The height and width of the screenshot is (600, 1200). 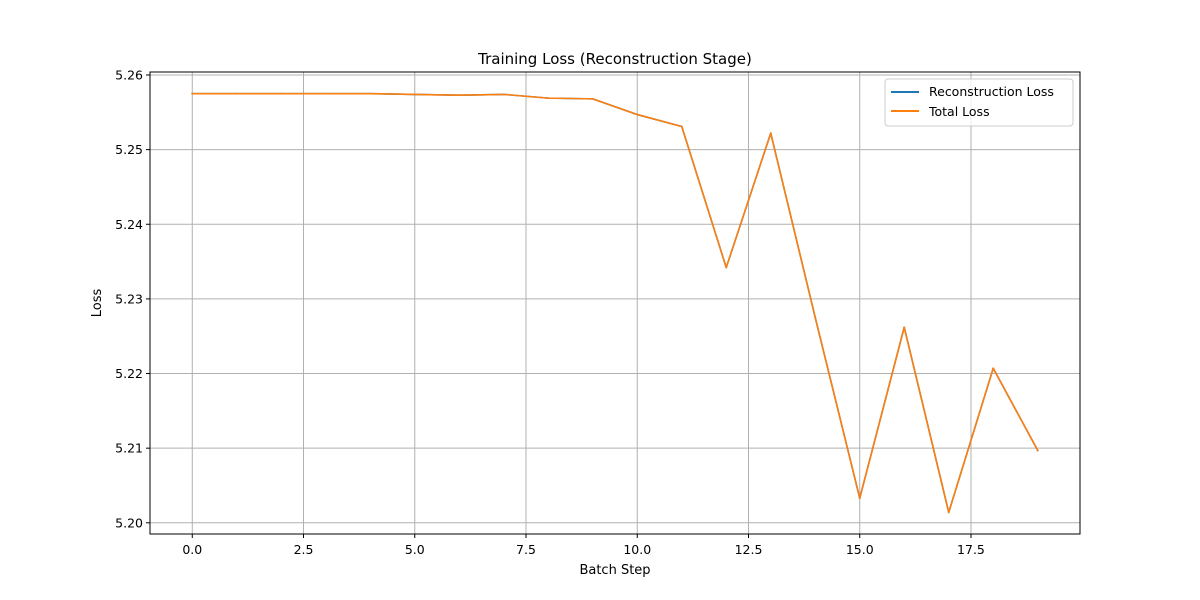 What do you see at coordinates (129, 149) in the screenshot?
I see `y-tick-label: 5.25` at bounding box center [129, 149].